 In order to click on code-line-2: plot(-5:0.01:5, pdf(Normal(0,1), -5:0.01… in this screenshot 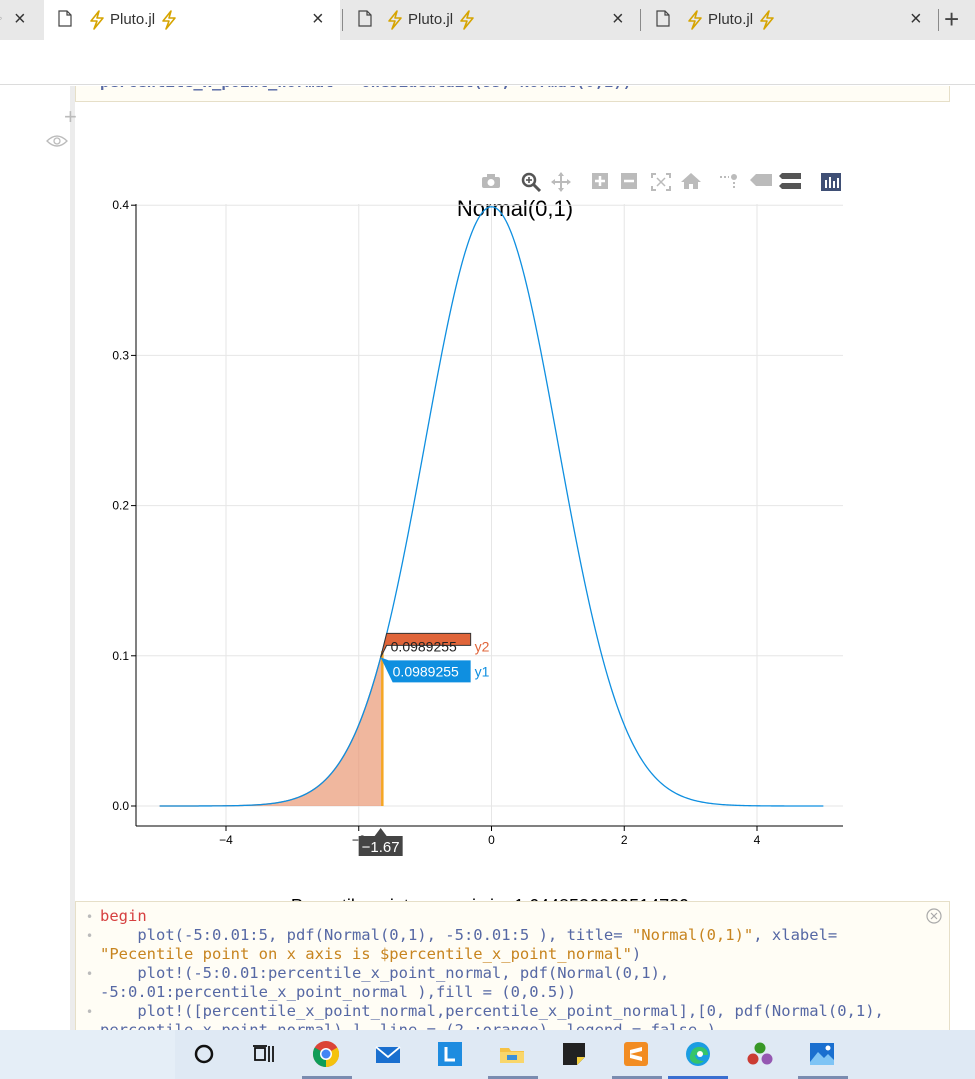, I will do `click(468, 935)`.